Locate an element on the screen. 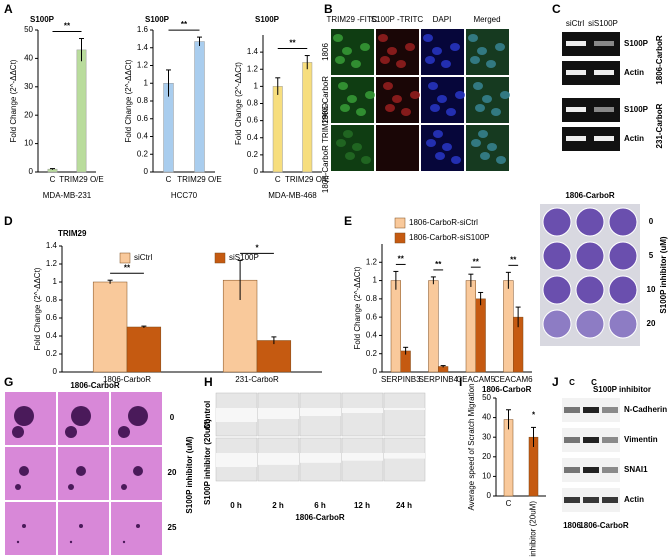  legend-label: siCtrl is located at coordinates (143, 257).